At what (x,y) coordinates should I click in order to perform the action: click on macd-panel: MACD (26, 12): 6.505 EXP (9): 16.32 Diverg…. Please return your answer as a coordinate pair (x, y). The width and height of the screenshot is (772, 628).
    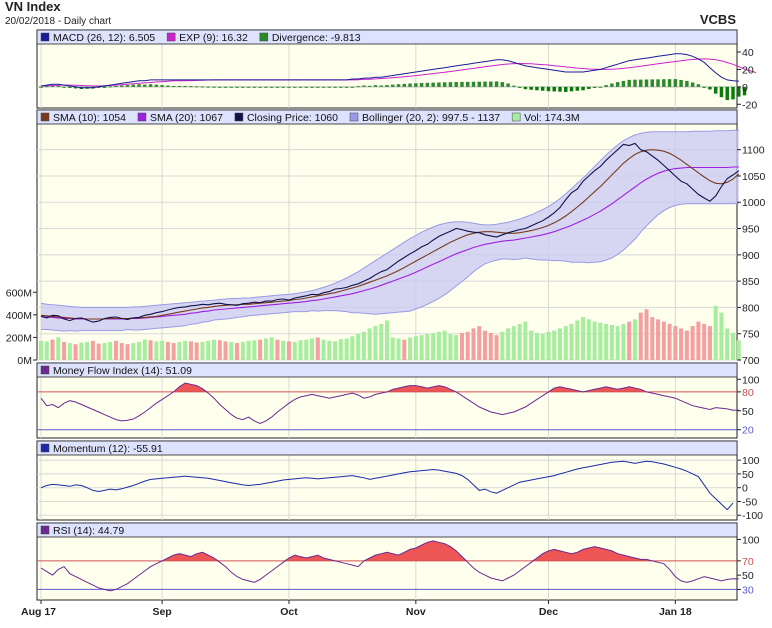
    Looking at the image, I should click on (396, 70).